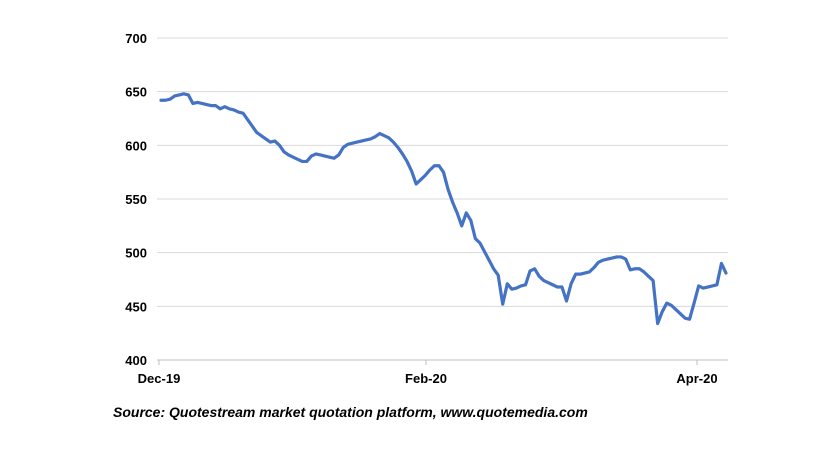  I want to click on x-axis, so click(442, 362).